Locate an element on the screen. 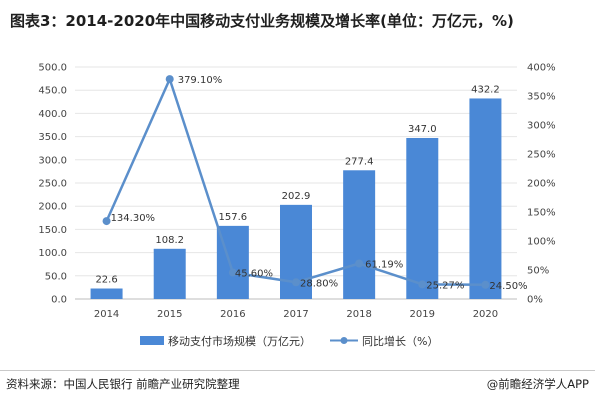  growth-point-2015 is located at coordinates (169, 79).